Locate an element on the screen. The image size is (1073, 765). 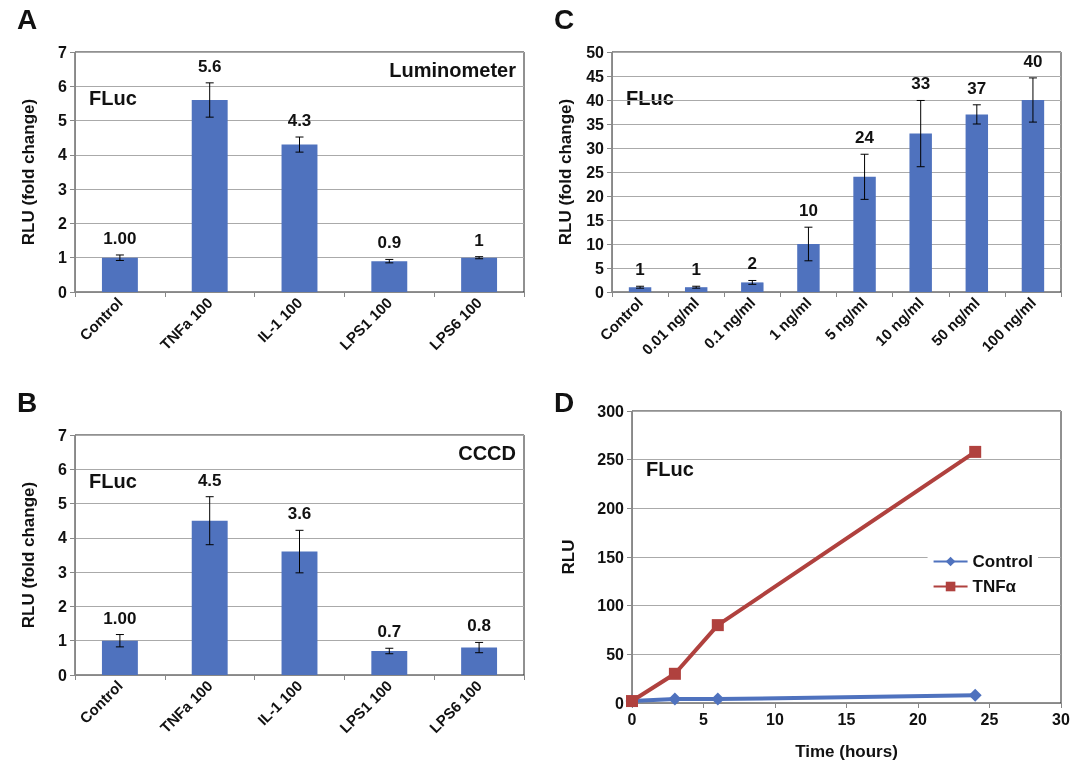
data-label: 4.3 is located at coordinates (299, 121).